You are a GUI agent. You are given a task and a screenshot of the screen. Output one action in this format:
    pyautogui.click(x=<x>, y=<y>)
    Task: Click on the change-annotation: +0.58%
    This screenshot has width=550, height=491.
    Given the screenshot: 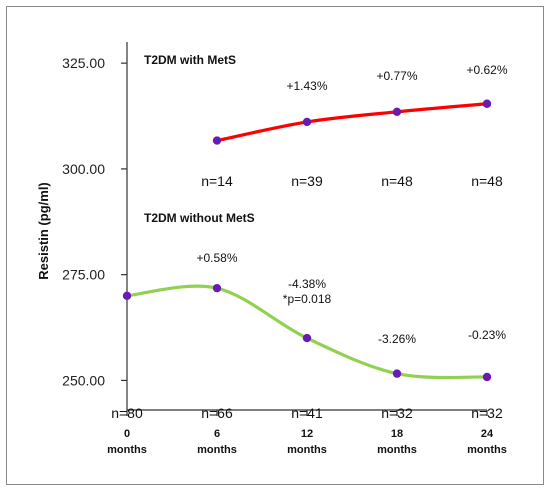 What is the action you would take?
    pyautogui.click(x=216, y=258)
    